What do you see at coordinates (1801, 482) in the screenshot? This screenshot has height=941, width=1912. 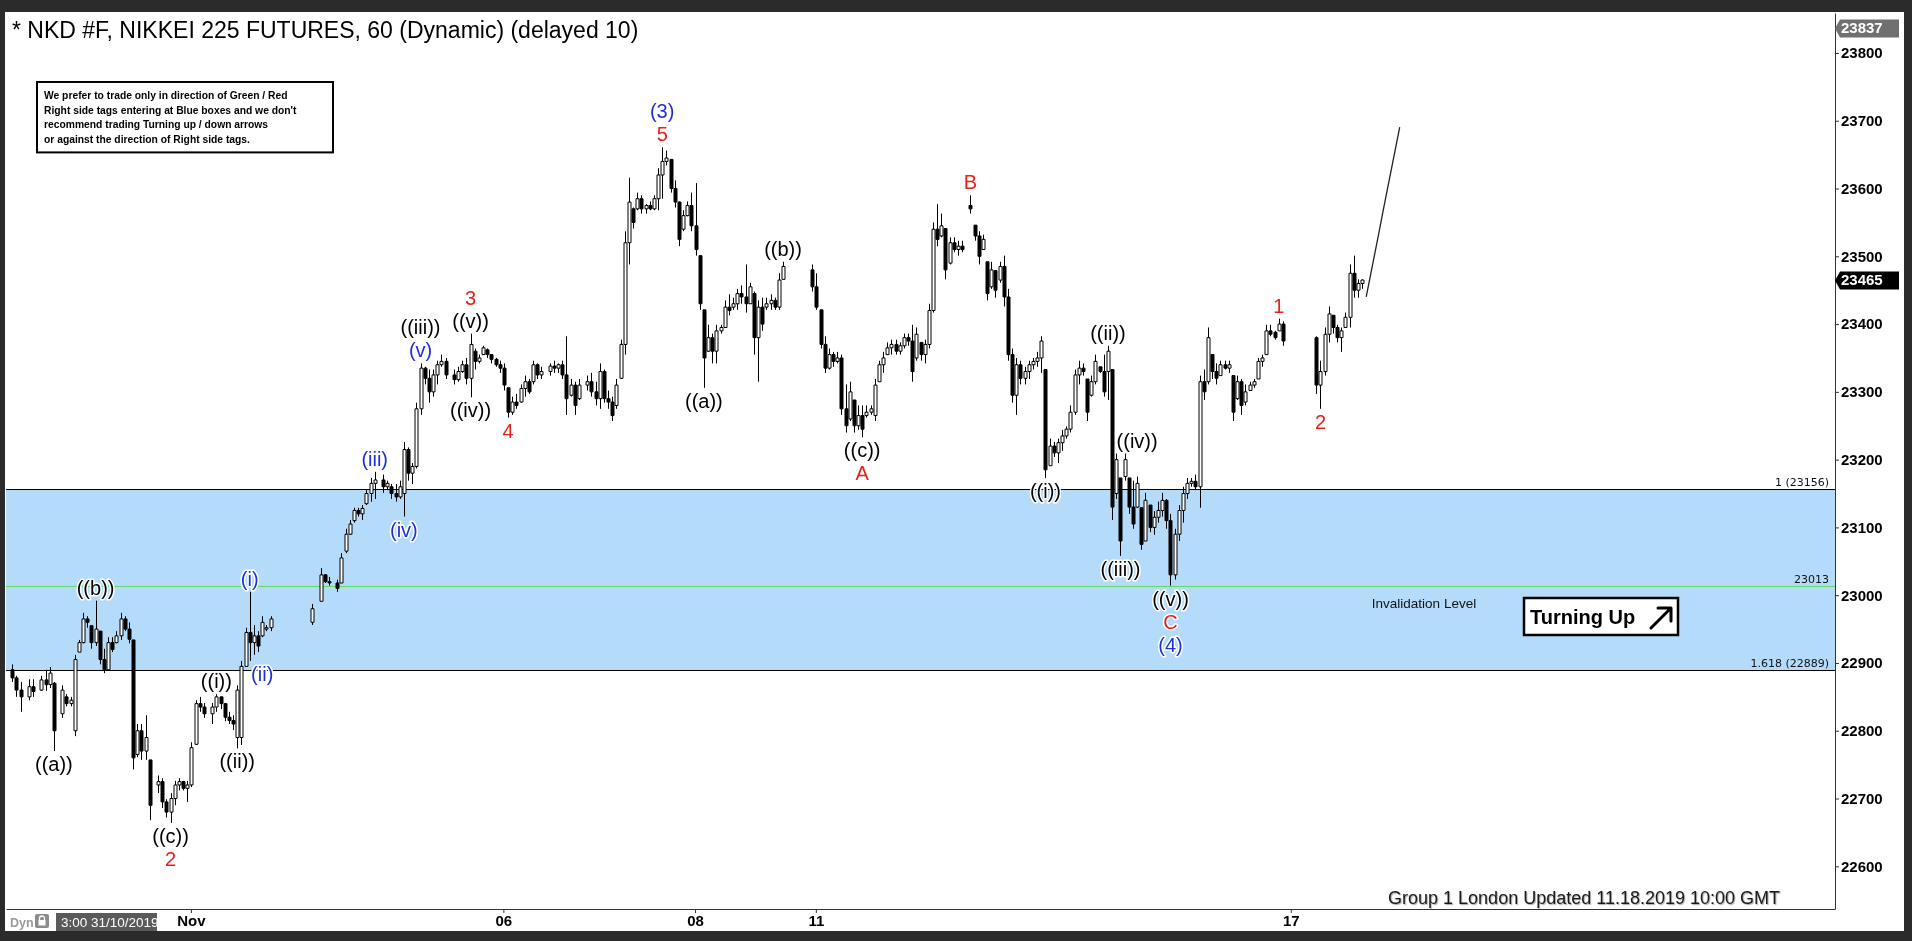 I see `ref-line-label: 1 (23156)` at bounding box center [1801, 482].